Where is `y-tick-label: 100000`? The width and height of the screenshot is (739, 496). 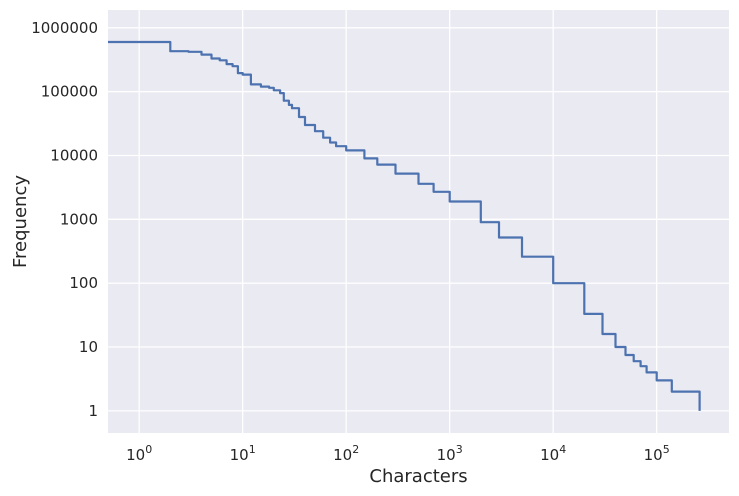 y-tick-label: 100000 is located at coordinates (69, 92).